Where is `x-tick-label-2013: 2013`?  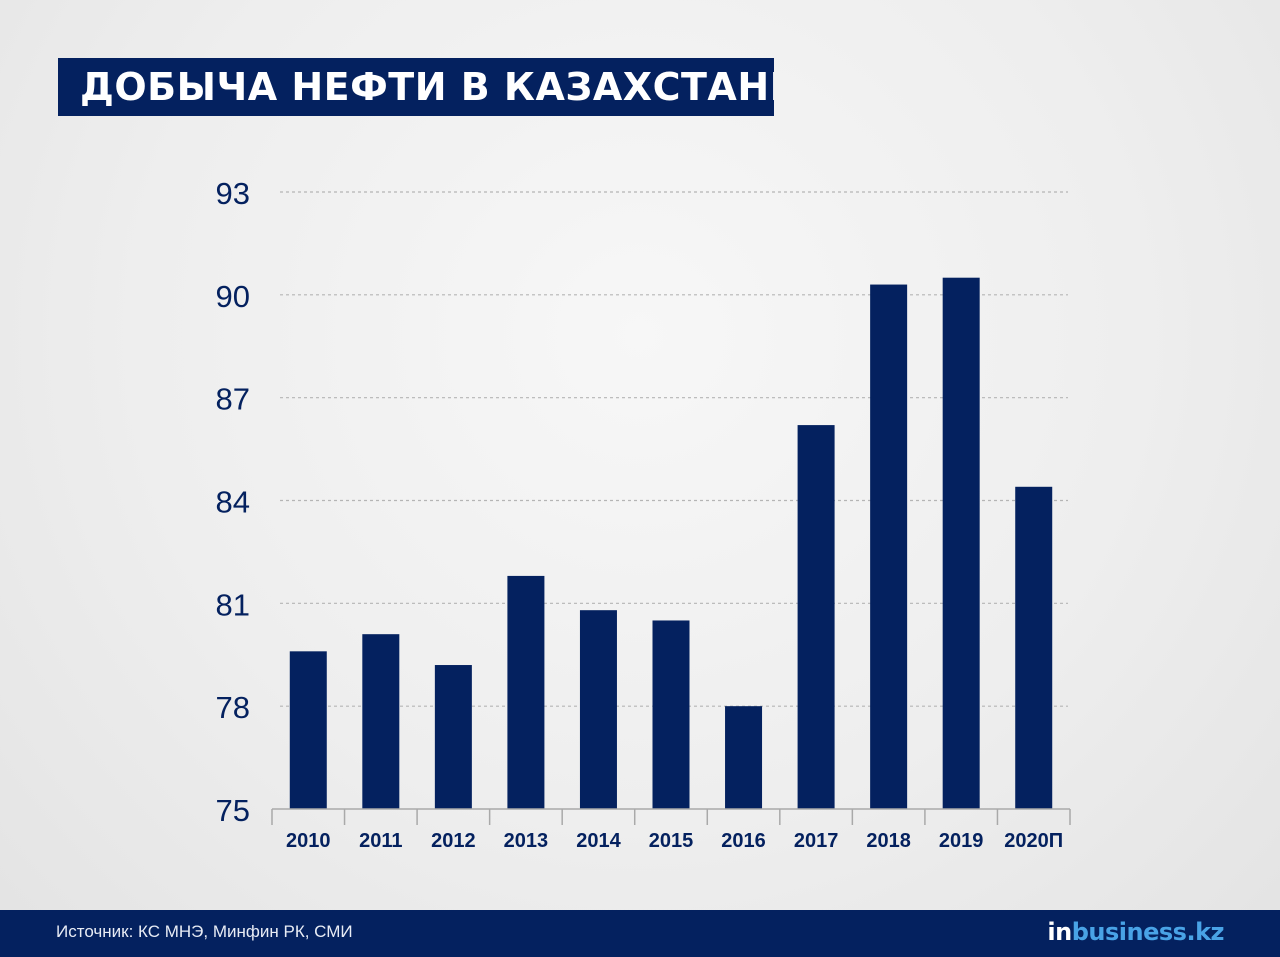 x-tick-label-2013: 2013 is located at coordinates (526, 841).